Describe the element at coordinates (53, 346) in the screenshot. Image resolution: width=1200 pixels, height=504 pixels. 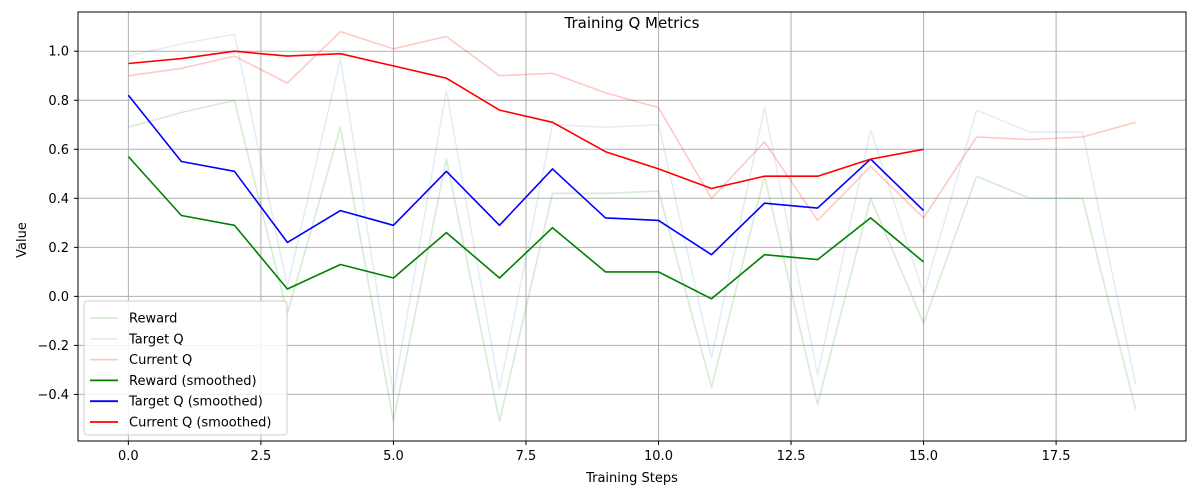
I see `y-tick-label: −0.2` at that location.